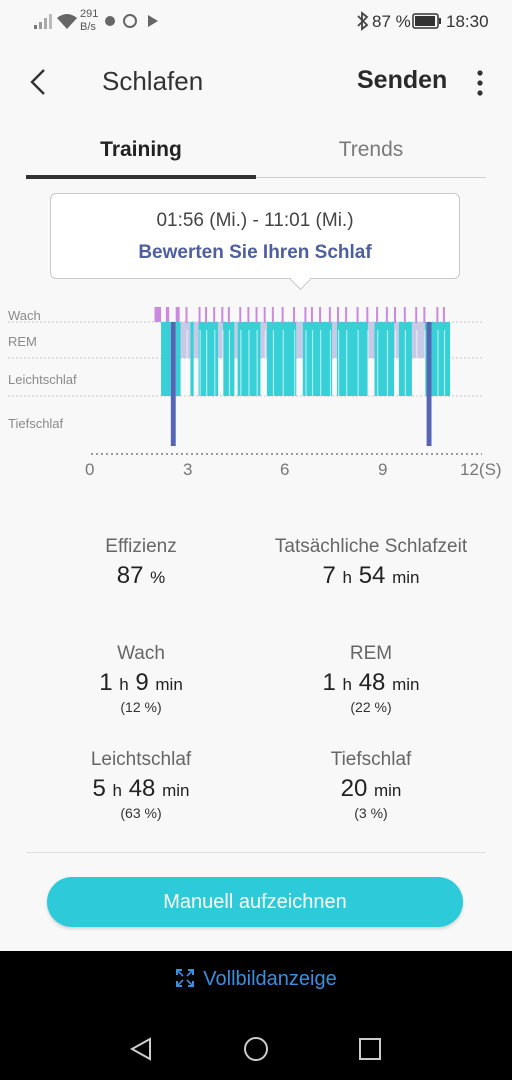 This screenshot has height=1080, width=512. What do you see at coordinates (188, 469) in the screenshot?
I see `x-tick-label: 3` at bounding box center [188, 469].